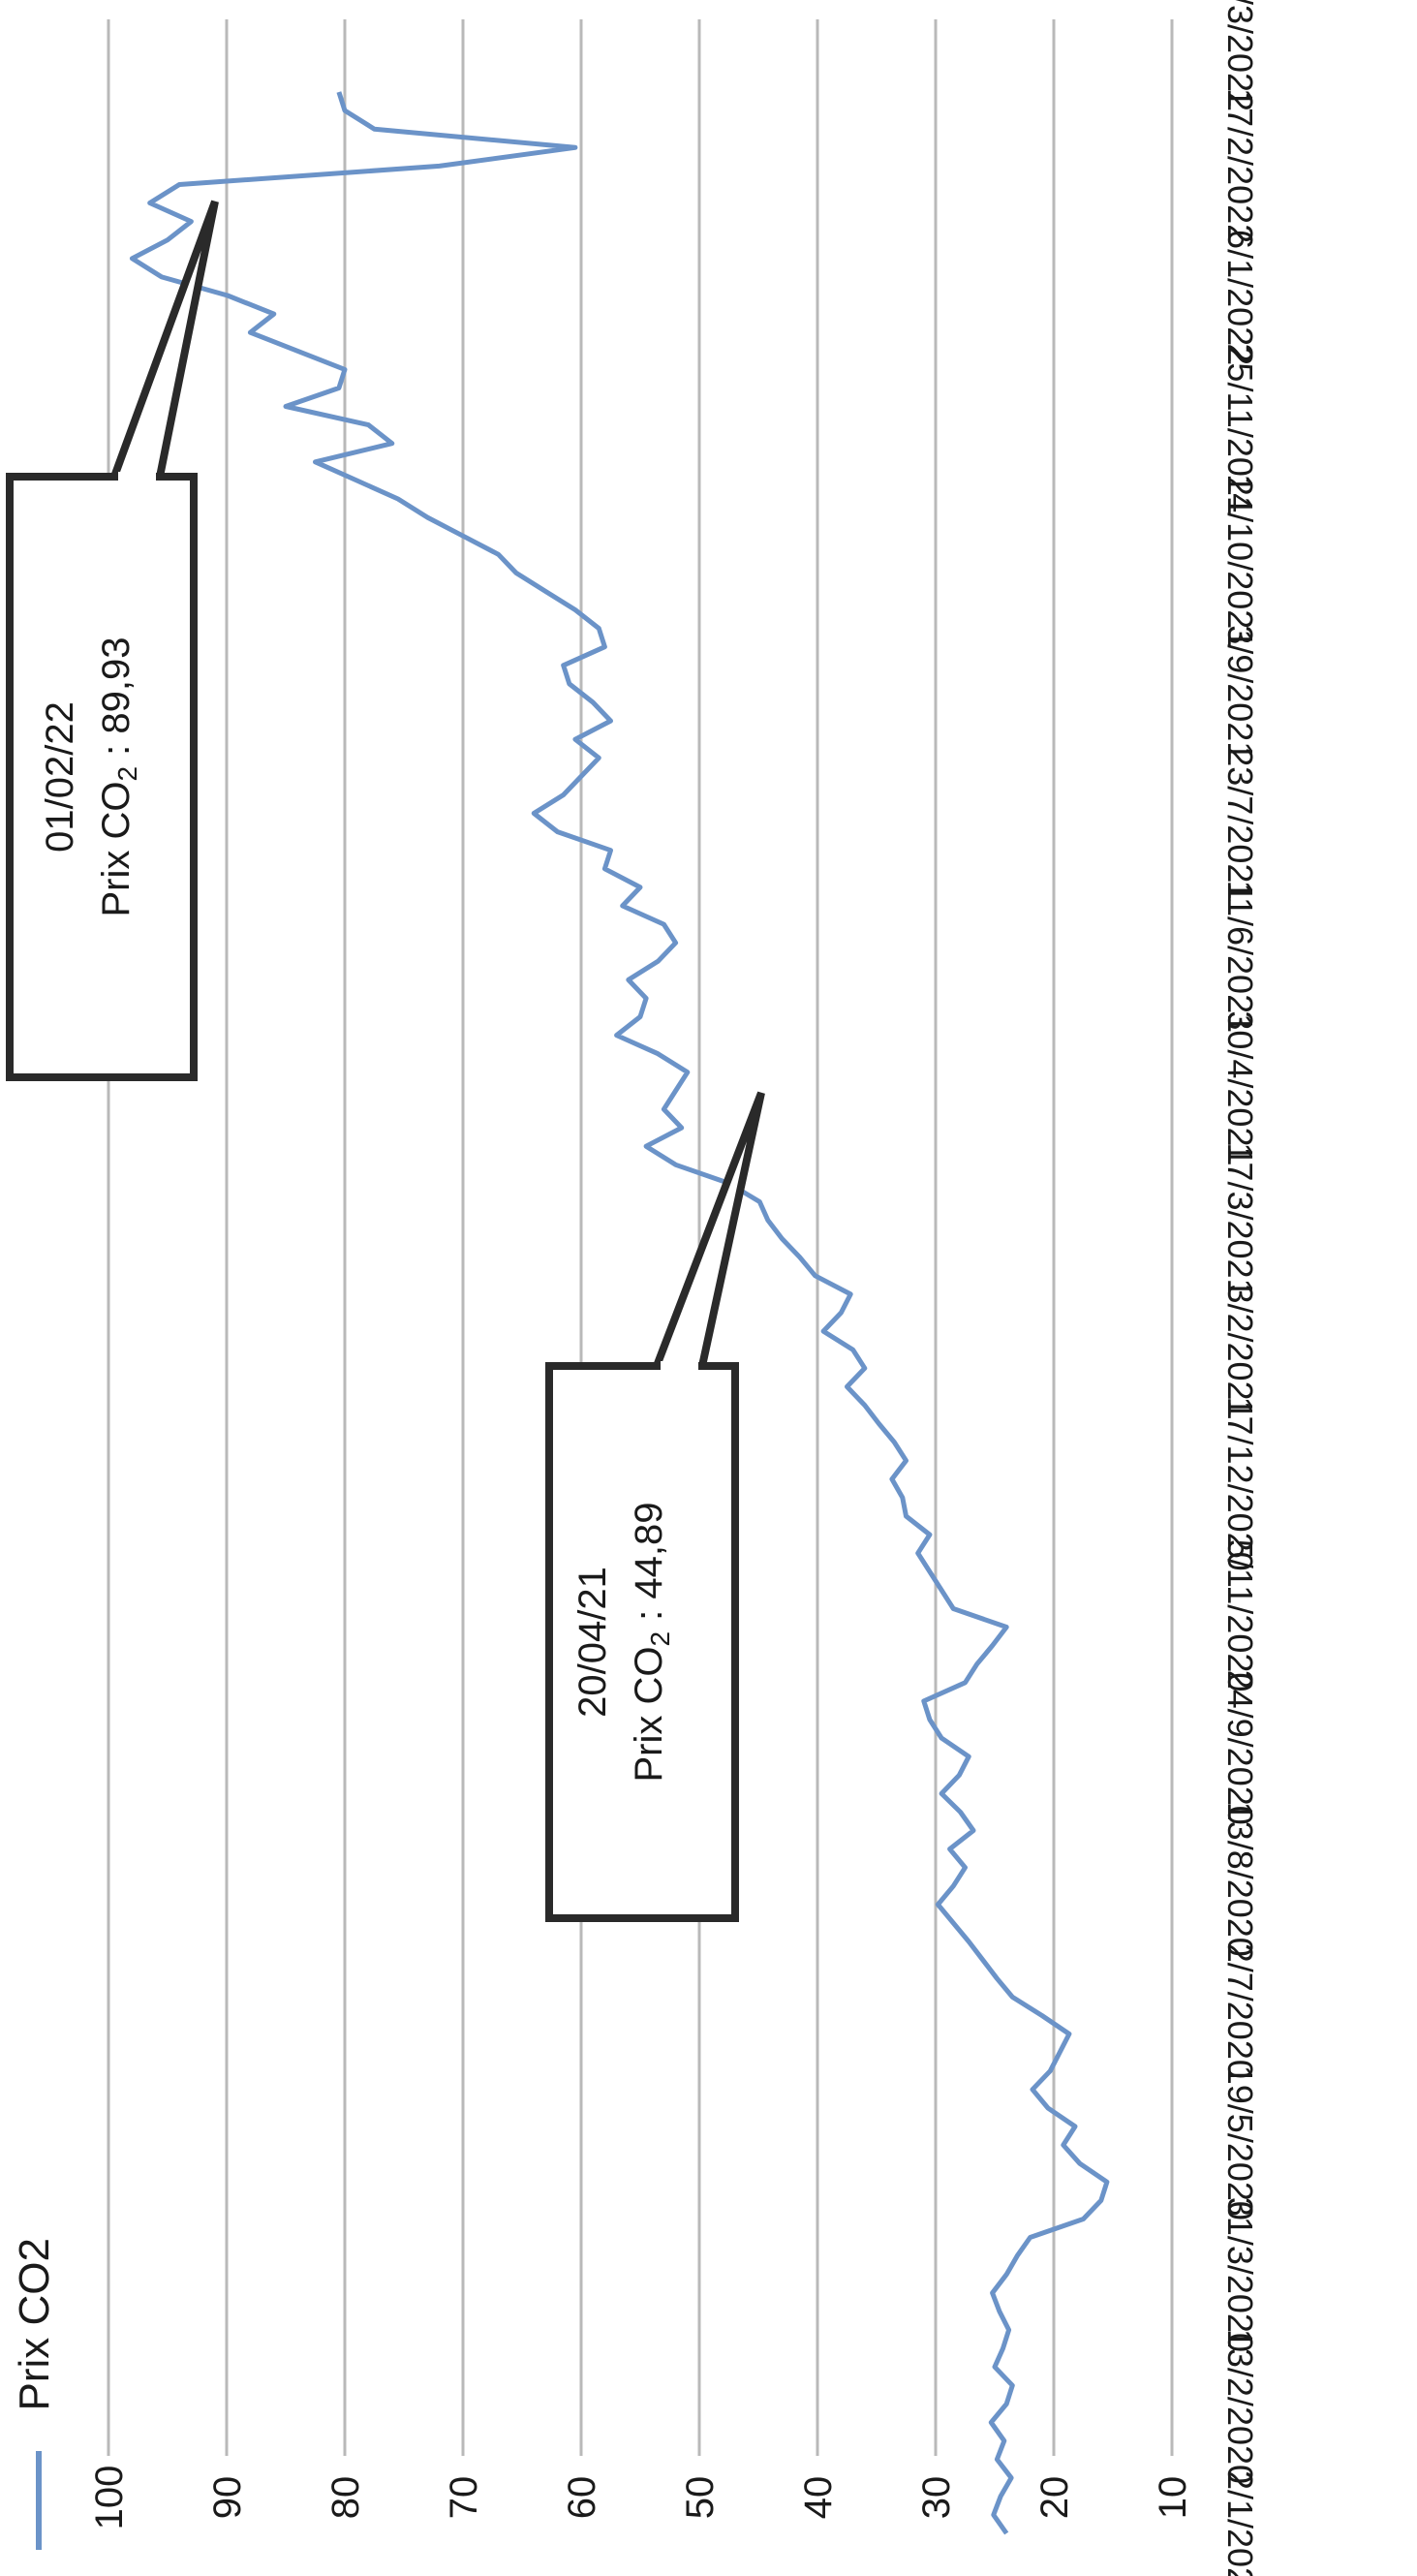  What do you see at coordinates (60, 777) in the screenshot?
I see `callout-date: 01/02/22` at bounding box center [60, 777].